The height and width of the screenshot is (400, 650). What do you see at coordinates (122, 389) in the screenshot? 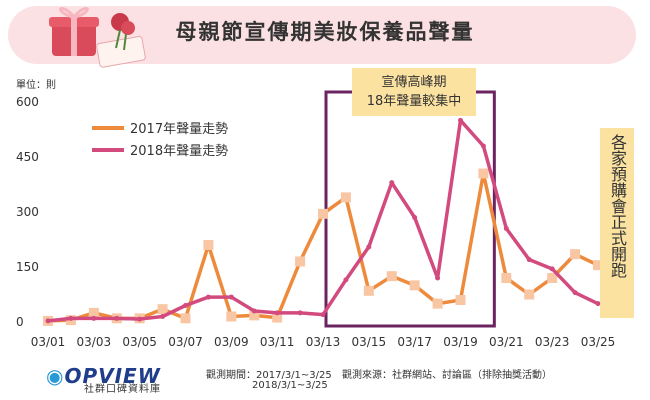
I see `logo-subtitle: 社群口碑資料庫` at bounding box center [122, 389].